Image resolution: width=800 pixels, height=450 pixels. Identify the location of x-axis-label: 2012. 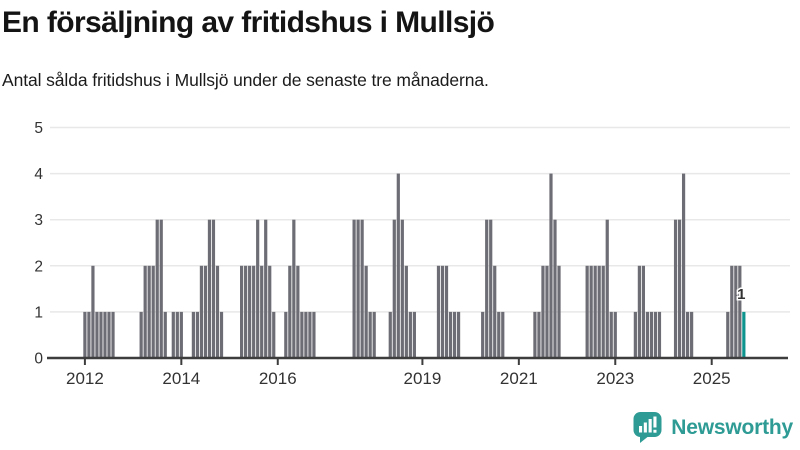
(85, 378).